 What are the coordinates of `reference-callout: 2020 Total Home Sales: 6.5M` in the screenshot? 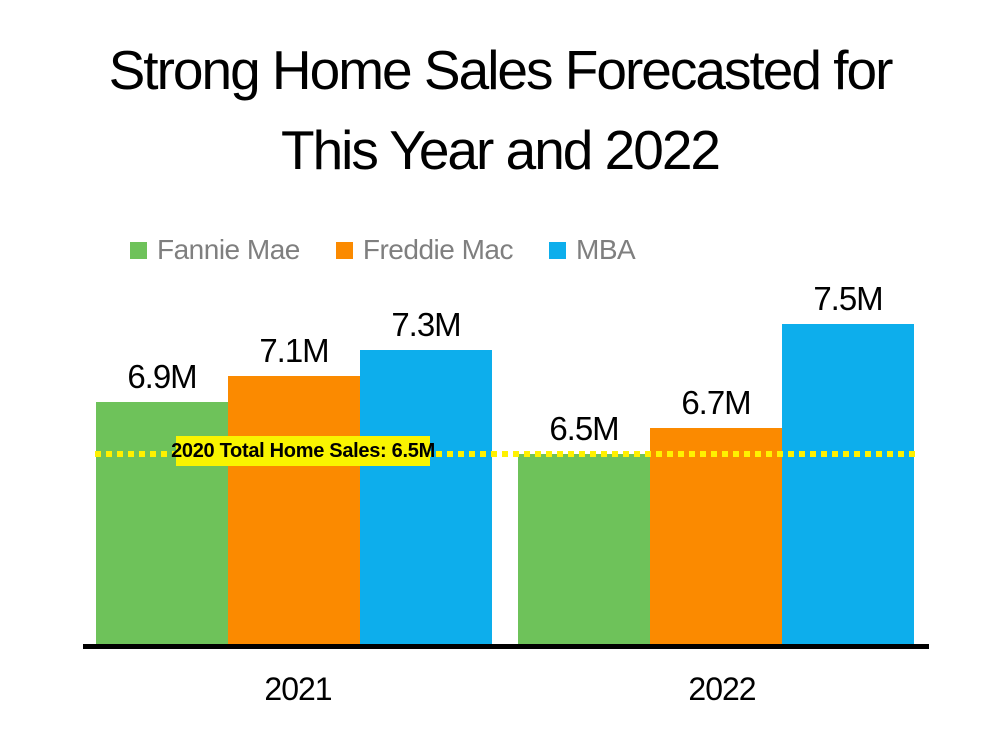 It's located at (303, 451).